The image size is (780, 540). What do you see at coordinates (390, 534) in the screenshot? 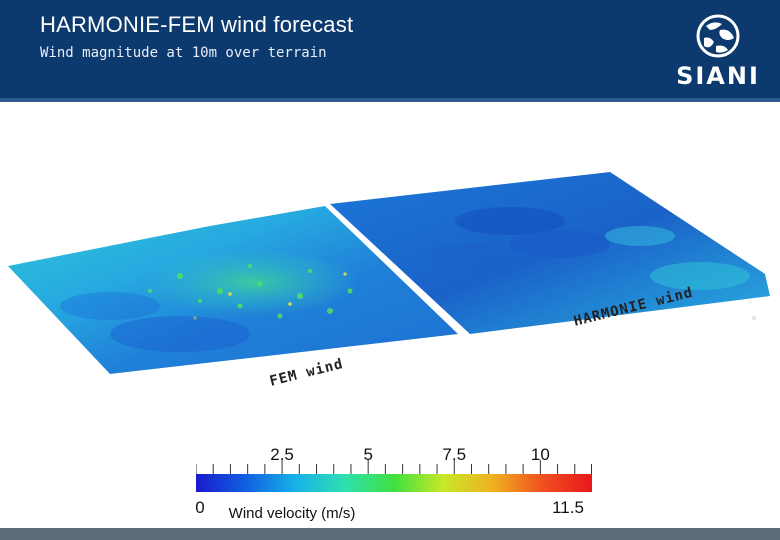
I see `footer-bar` at bounding box center [390, 534].